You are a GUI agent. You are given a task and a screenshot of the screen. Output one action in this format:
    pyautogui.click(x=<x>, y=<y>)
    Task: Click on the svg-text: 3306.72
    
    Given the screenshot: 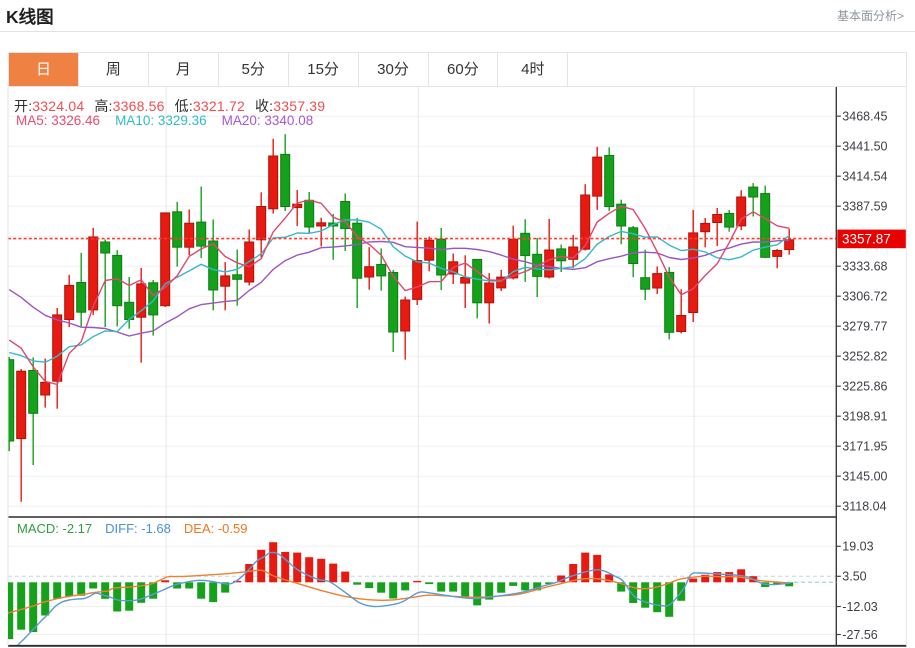 What is the action you would take?
    pyautogui.click(x=864, y=297)
    